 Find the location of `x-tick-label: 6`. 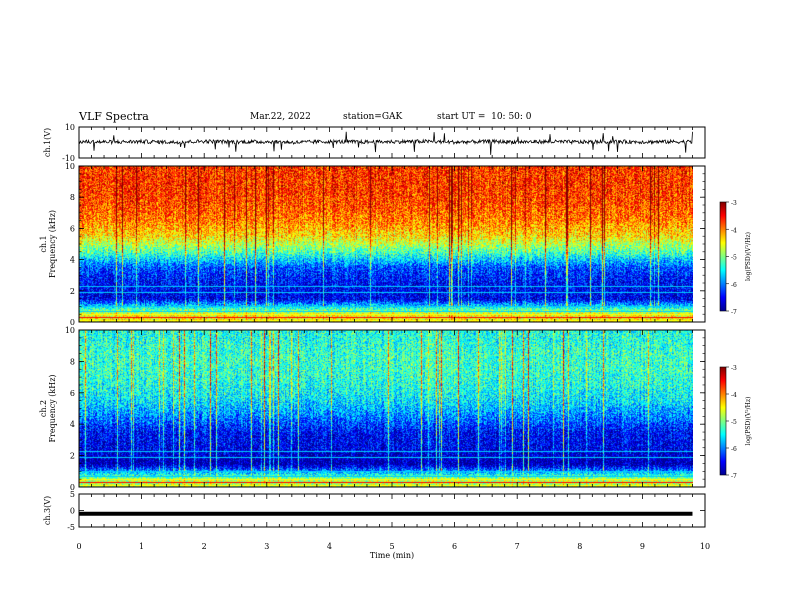

x-tick-label: 6 is located at coordinates (454, 546).